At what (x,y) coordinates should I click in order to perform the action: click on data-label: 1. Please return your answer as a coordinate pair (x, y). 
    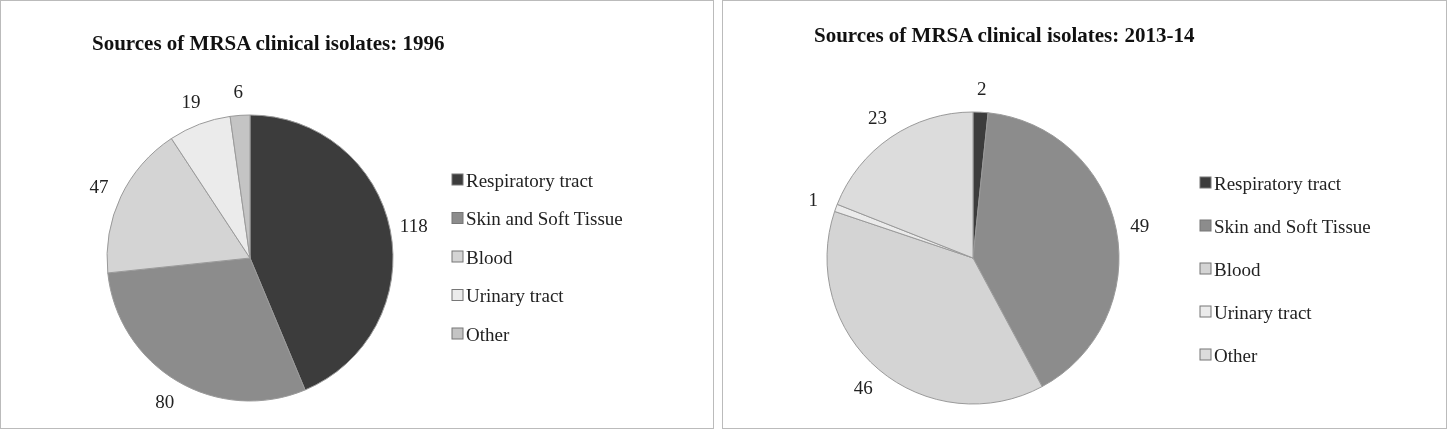
    Looking at the image, I should click on (813, 200).